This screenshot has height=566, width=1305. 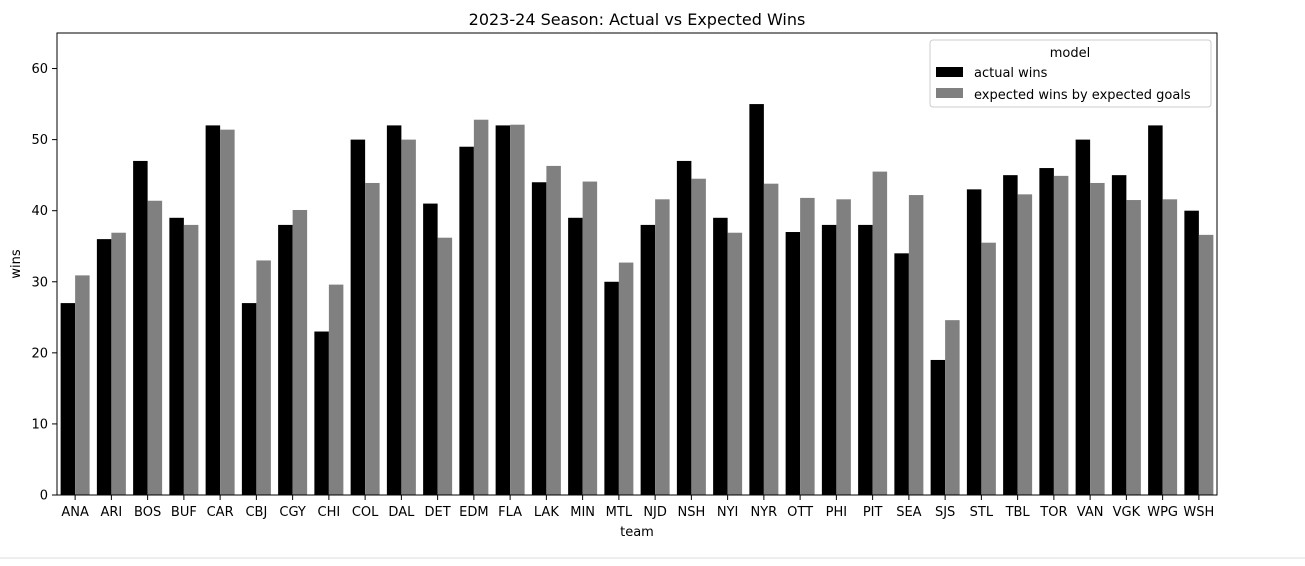 I want to click on bar-expected-buf, so click(x=191, y=359).